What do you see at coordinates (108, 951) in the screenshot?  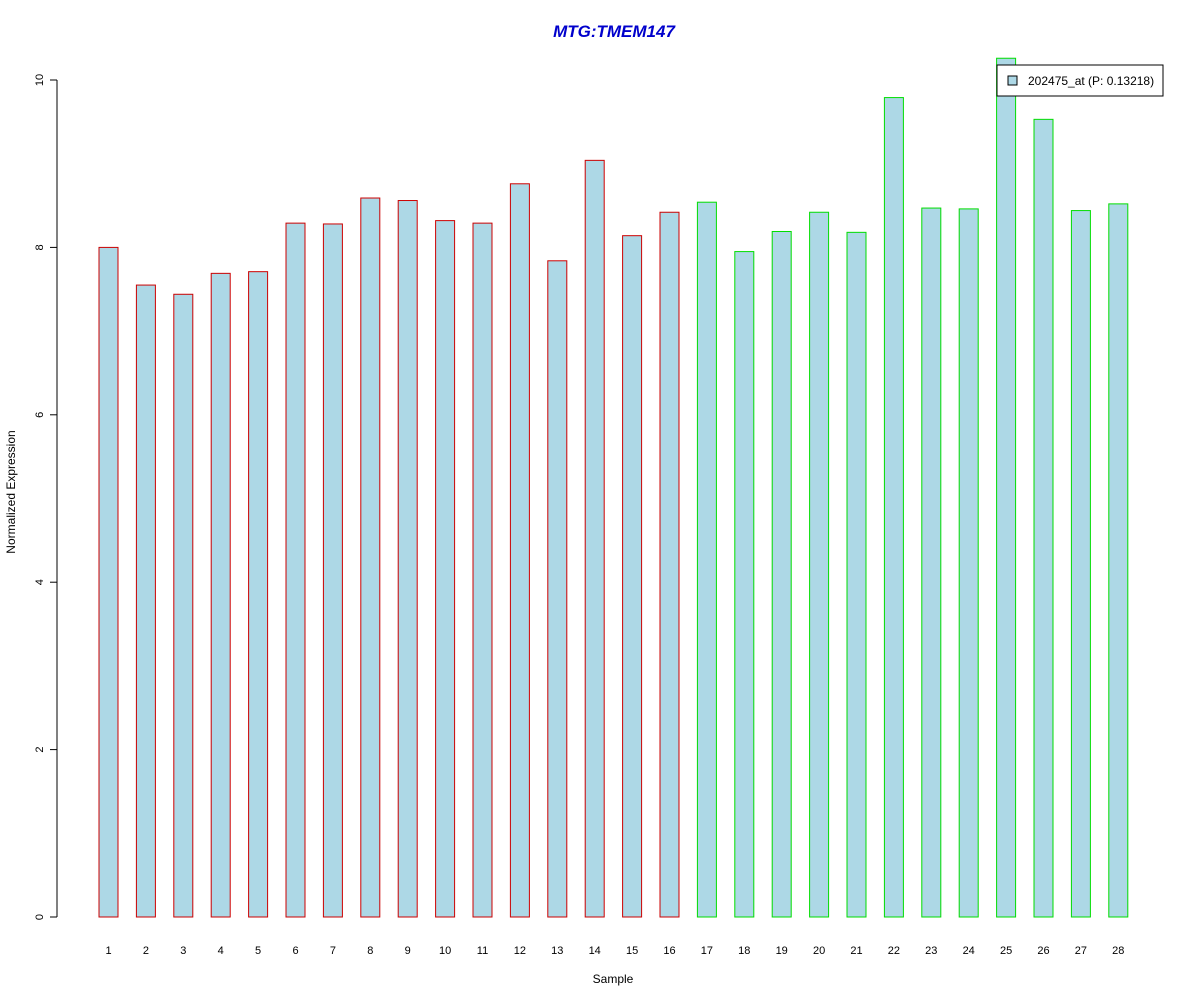 I see `x-tick-label: 1` at bounding box center [108, 951].